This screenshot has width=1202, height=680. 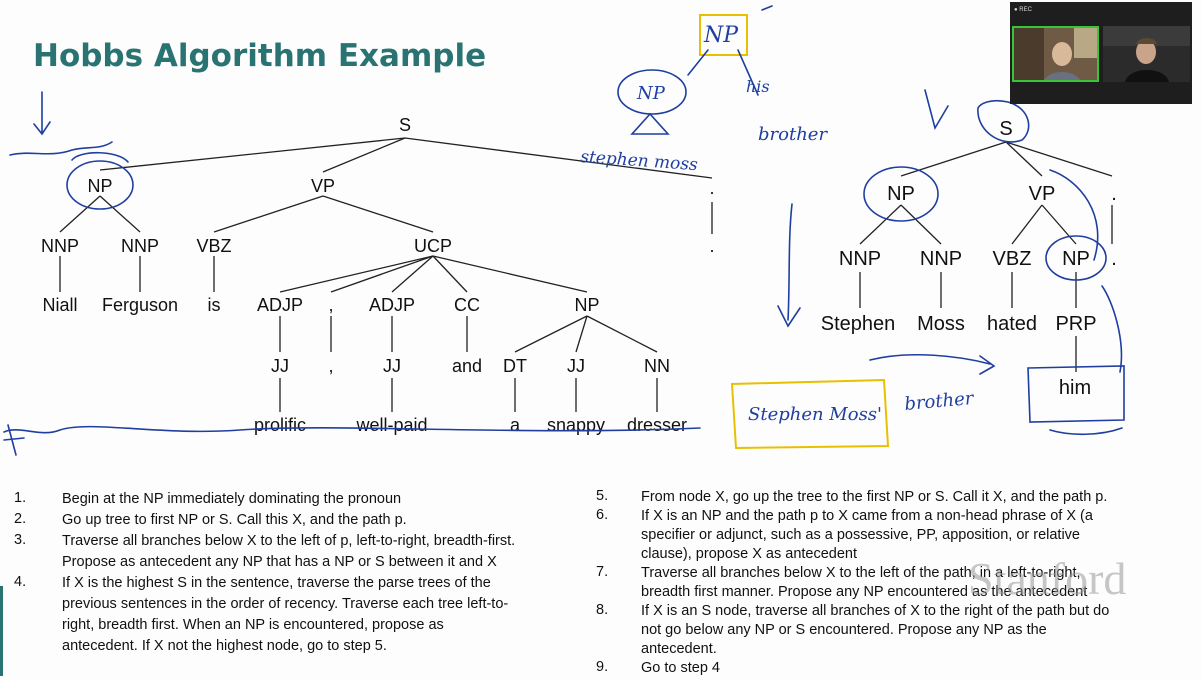 What do you see at coordinates (260, 56) in the screenshot?
I see `slide-title: Hobbs Algorithm Example` at bounding box center [260, 56].